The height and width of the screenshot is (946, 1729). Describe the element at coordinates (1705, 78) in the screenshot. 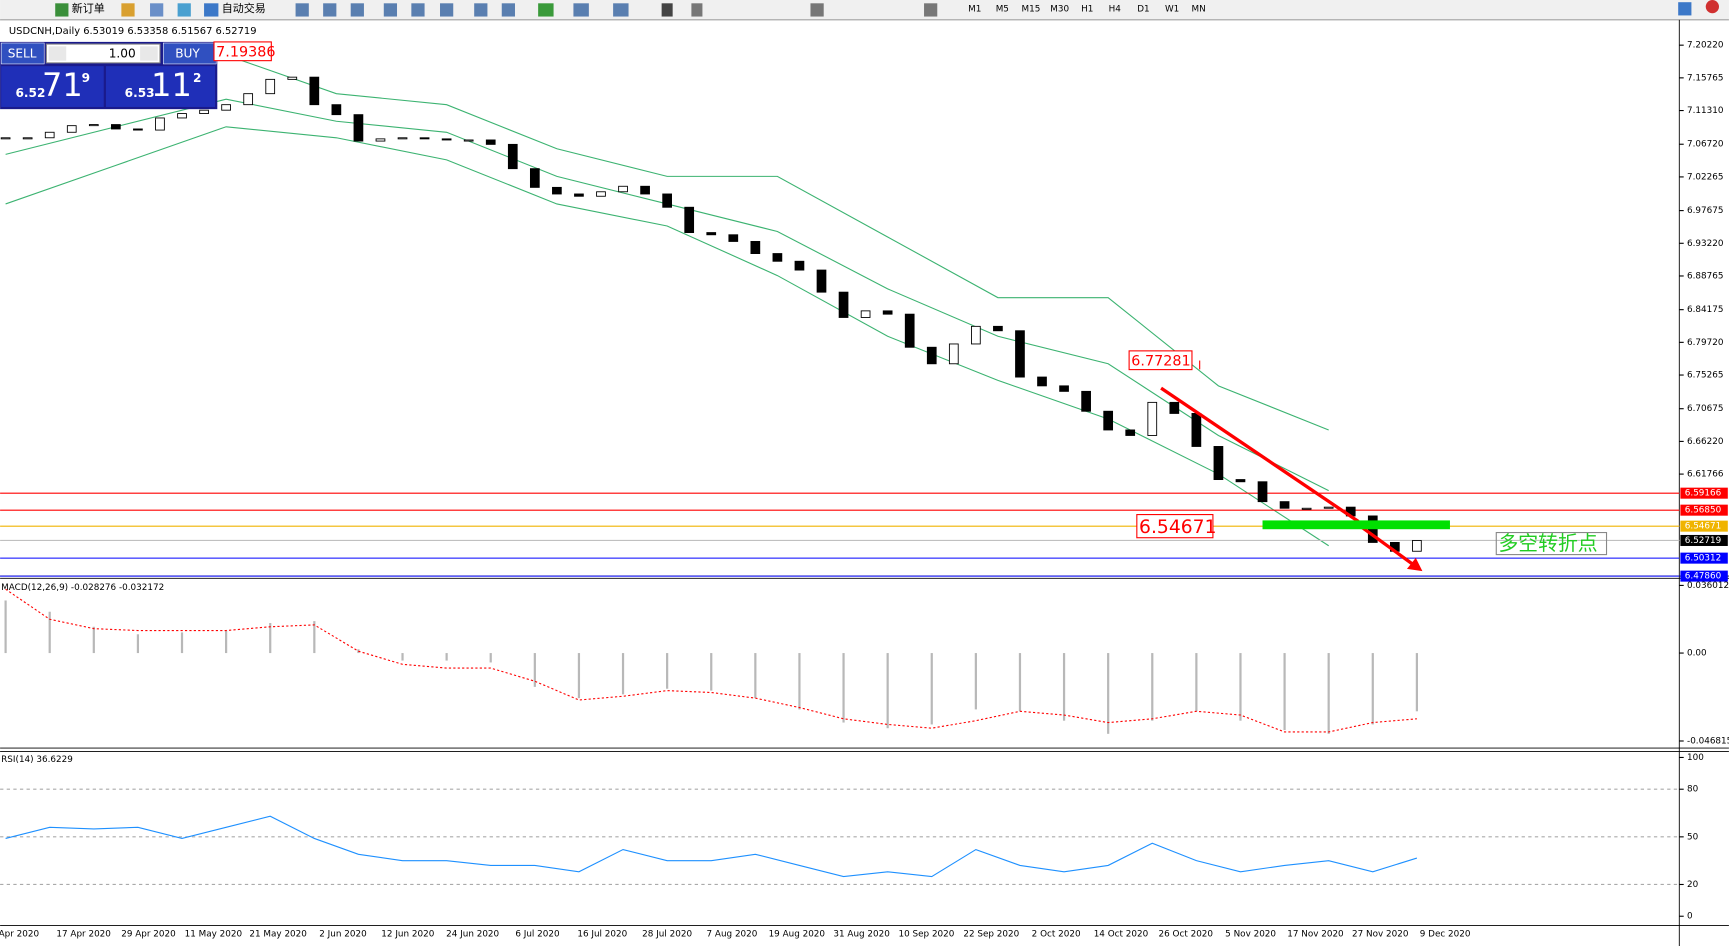

I see `y-tick-label: 7.15765` at that location.